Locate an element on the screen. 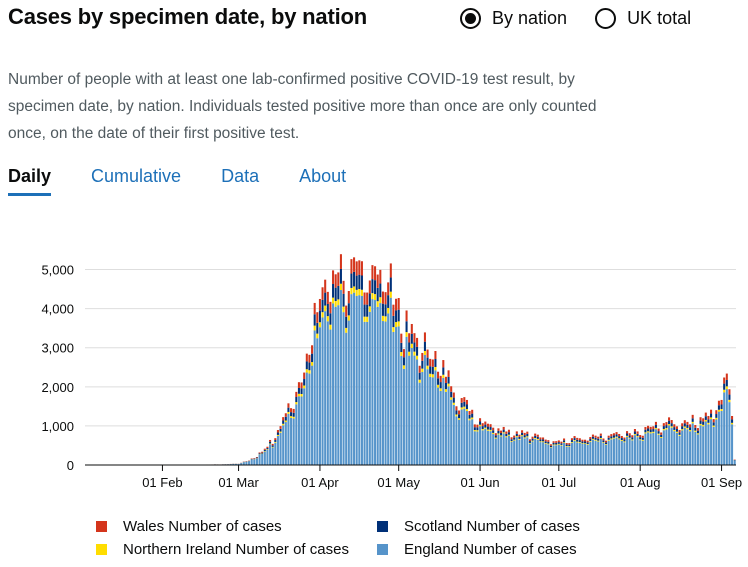 This screenshot has width=748, height=567. radio-by-nation: By nation is located at coordinates (513, 18).